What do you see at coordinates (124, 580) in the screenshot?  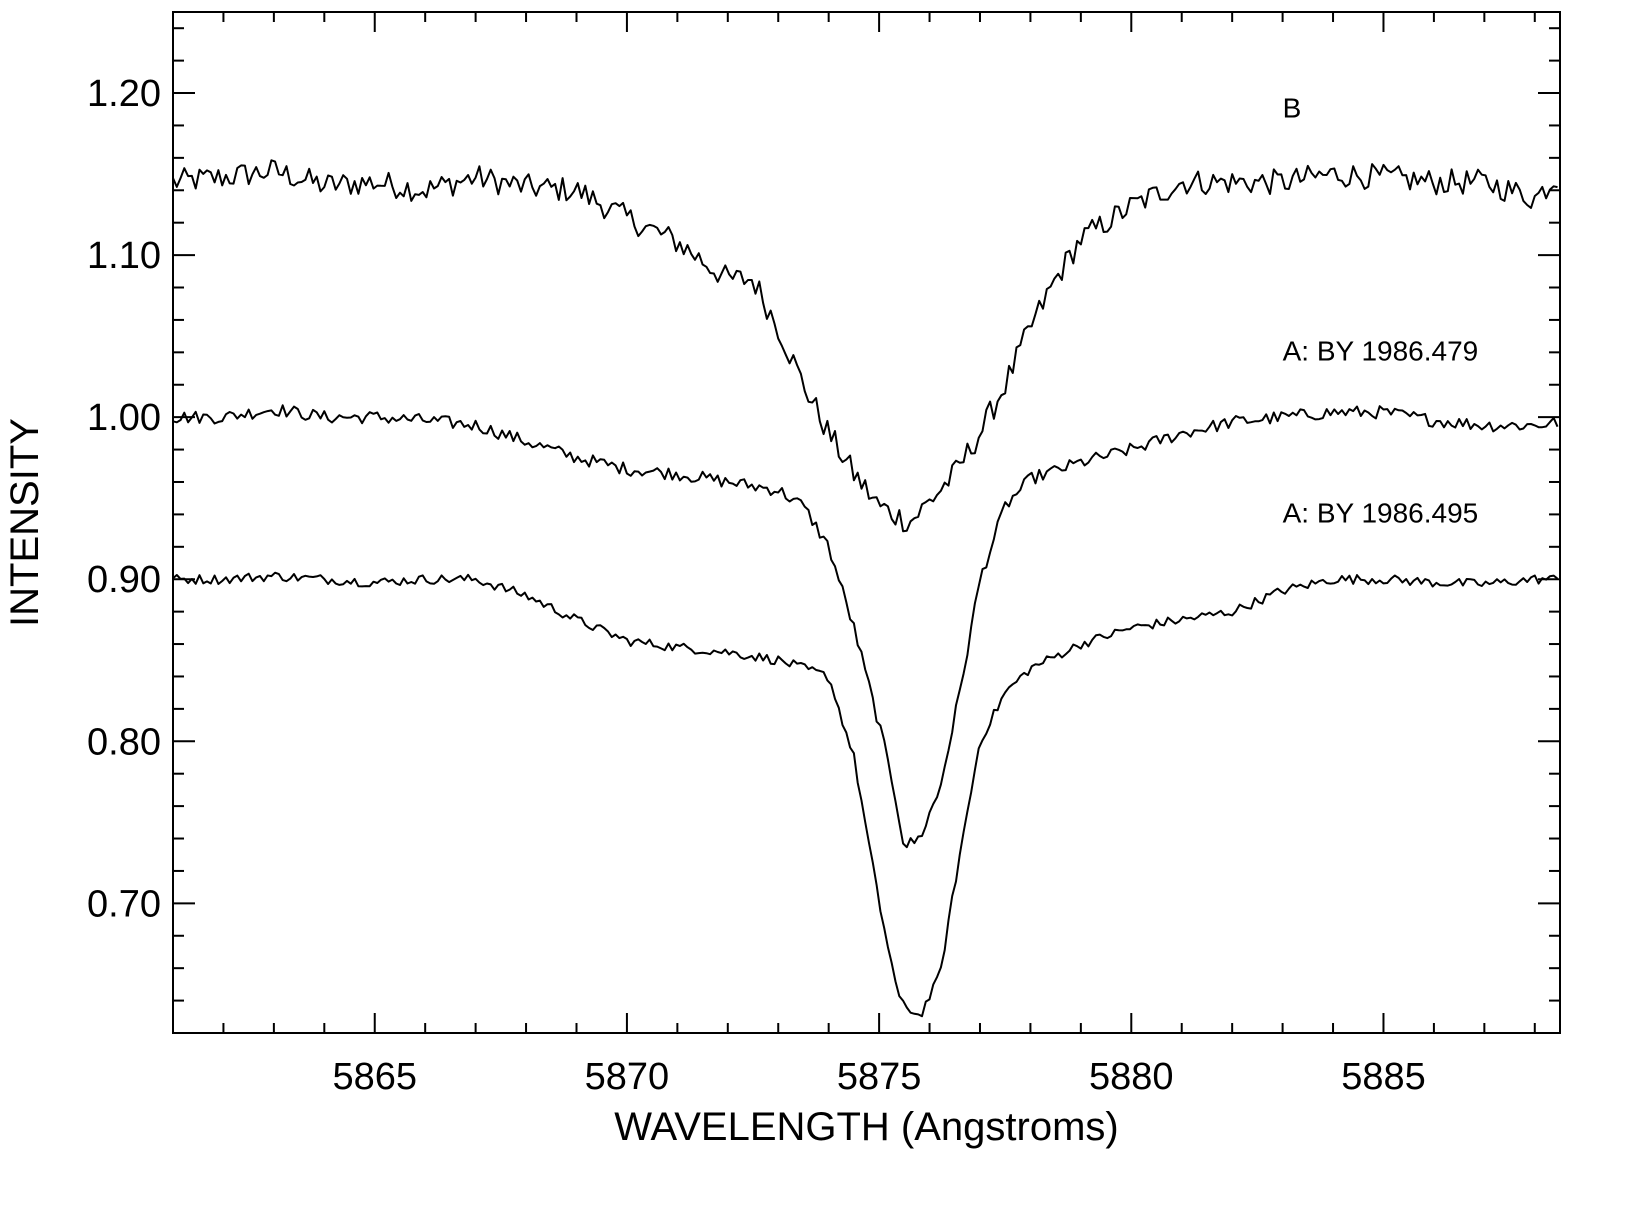 I see `y-tick-label: 0.90` at bounding box center [124, 580].